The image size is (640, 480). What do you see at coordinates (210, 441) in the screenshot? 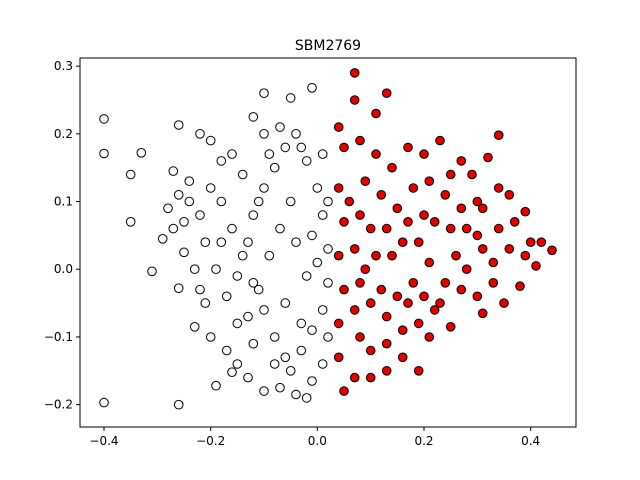
I see `x-tick-label: −0.2` at bounding box center [210, 441].